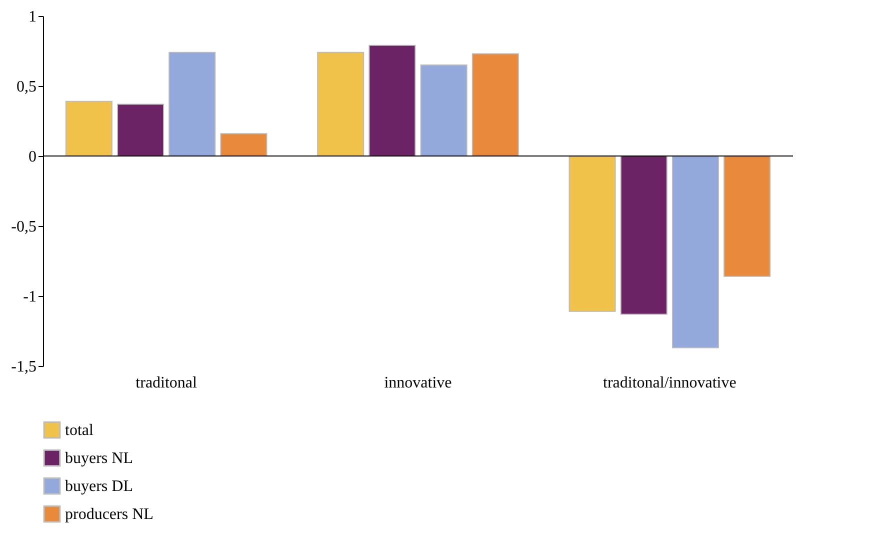 The width and height of the screenshot is (877, 549). I want to click on legend-label: producers NL, so click(109, 514).